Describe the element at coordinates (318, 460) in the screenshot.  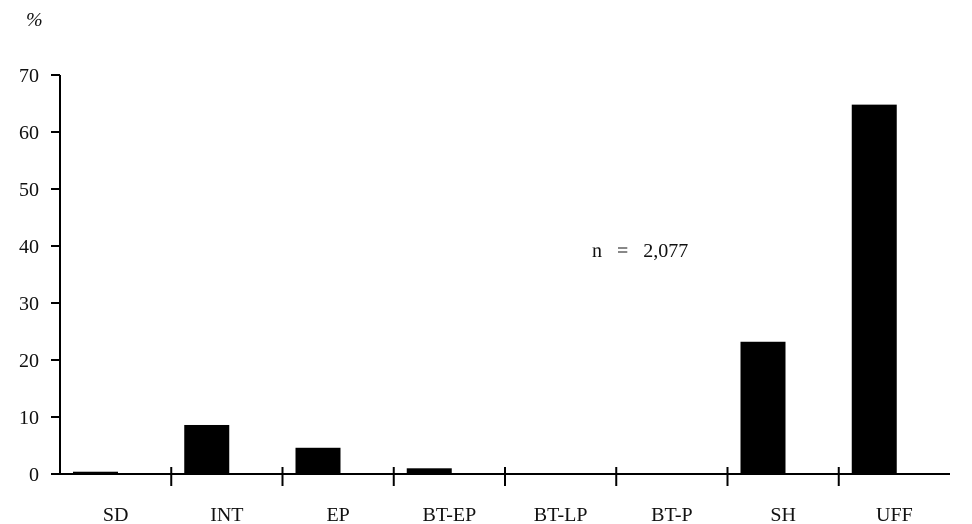
I see `bar-ep` at that location.